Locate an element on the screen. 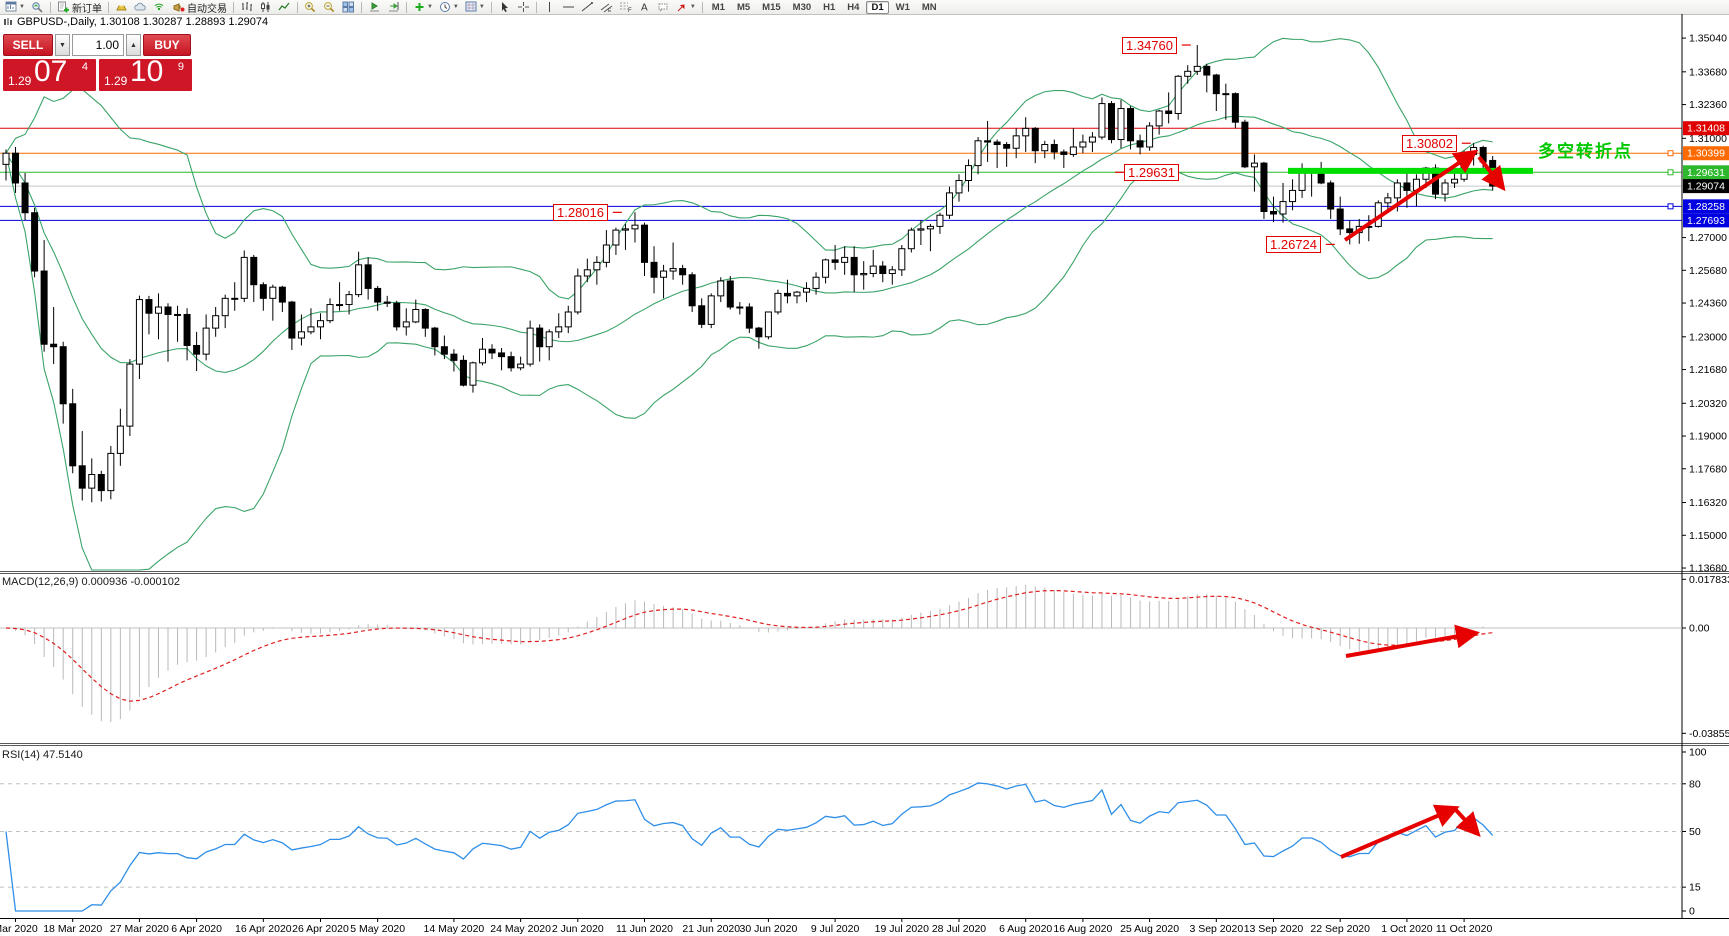 This screenshot has height=936, width=1729. sell-button: SELL is located at coordinates (28, 45).